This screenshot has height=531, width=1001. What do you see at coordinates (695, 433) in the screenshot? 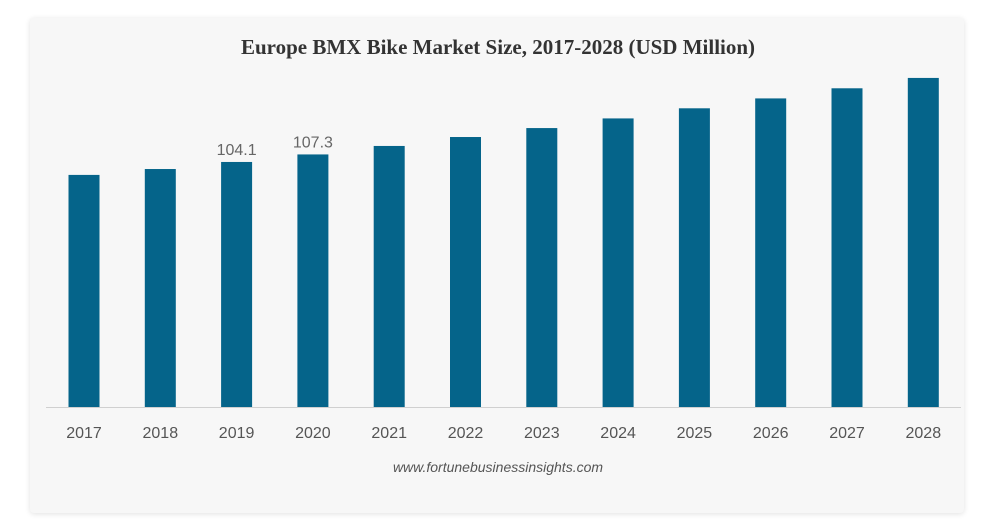
I see `x-tick-label: 2025` at bounding box center [695, 433].